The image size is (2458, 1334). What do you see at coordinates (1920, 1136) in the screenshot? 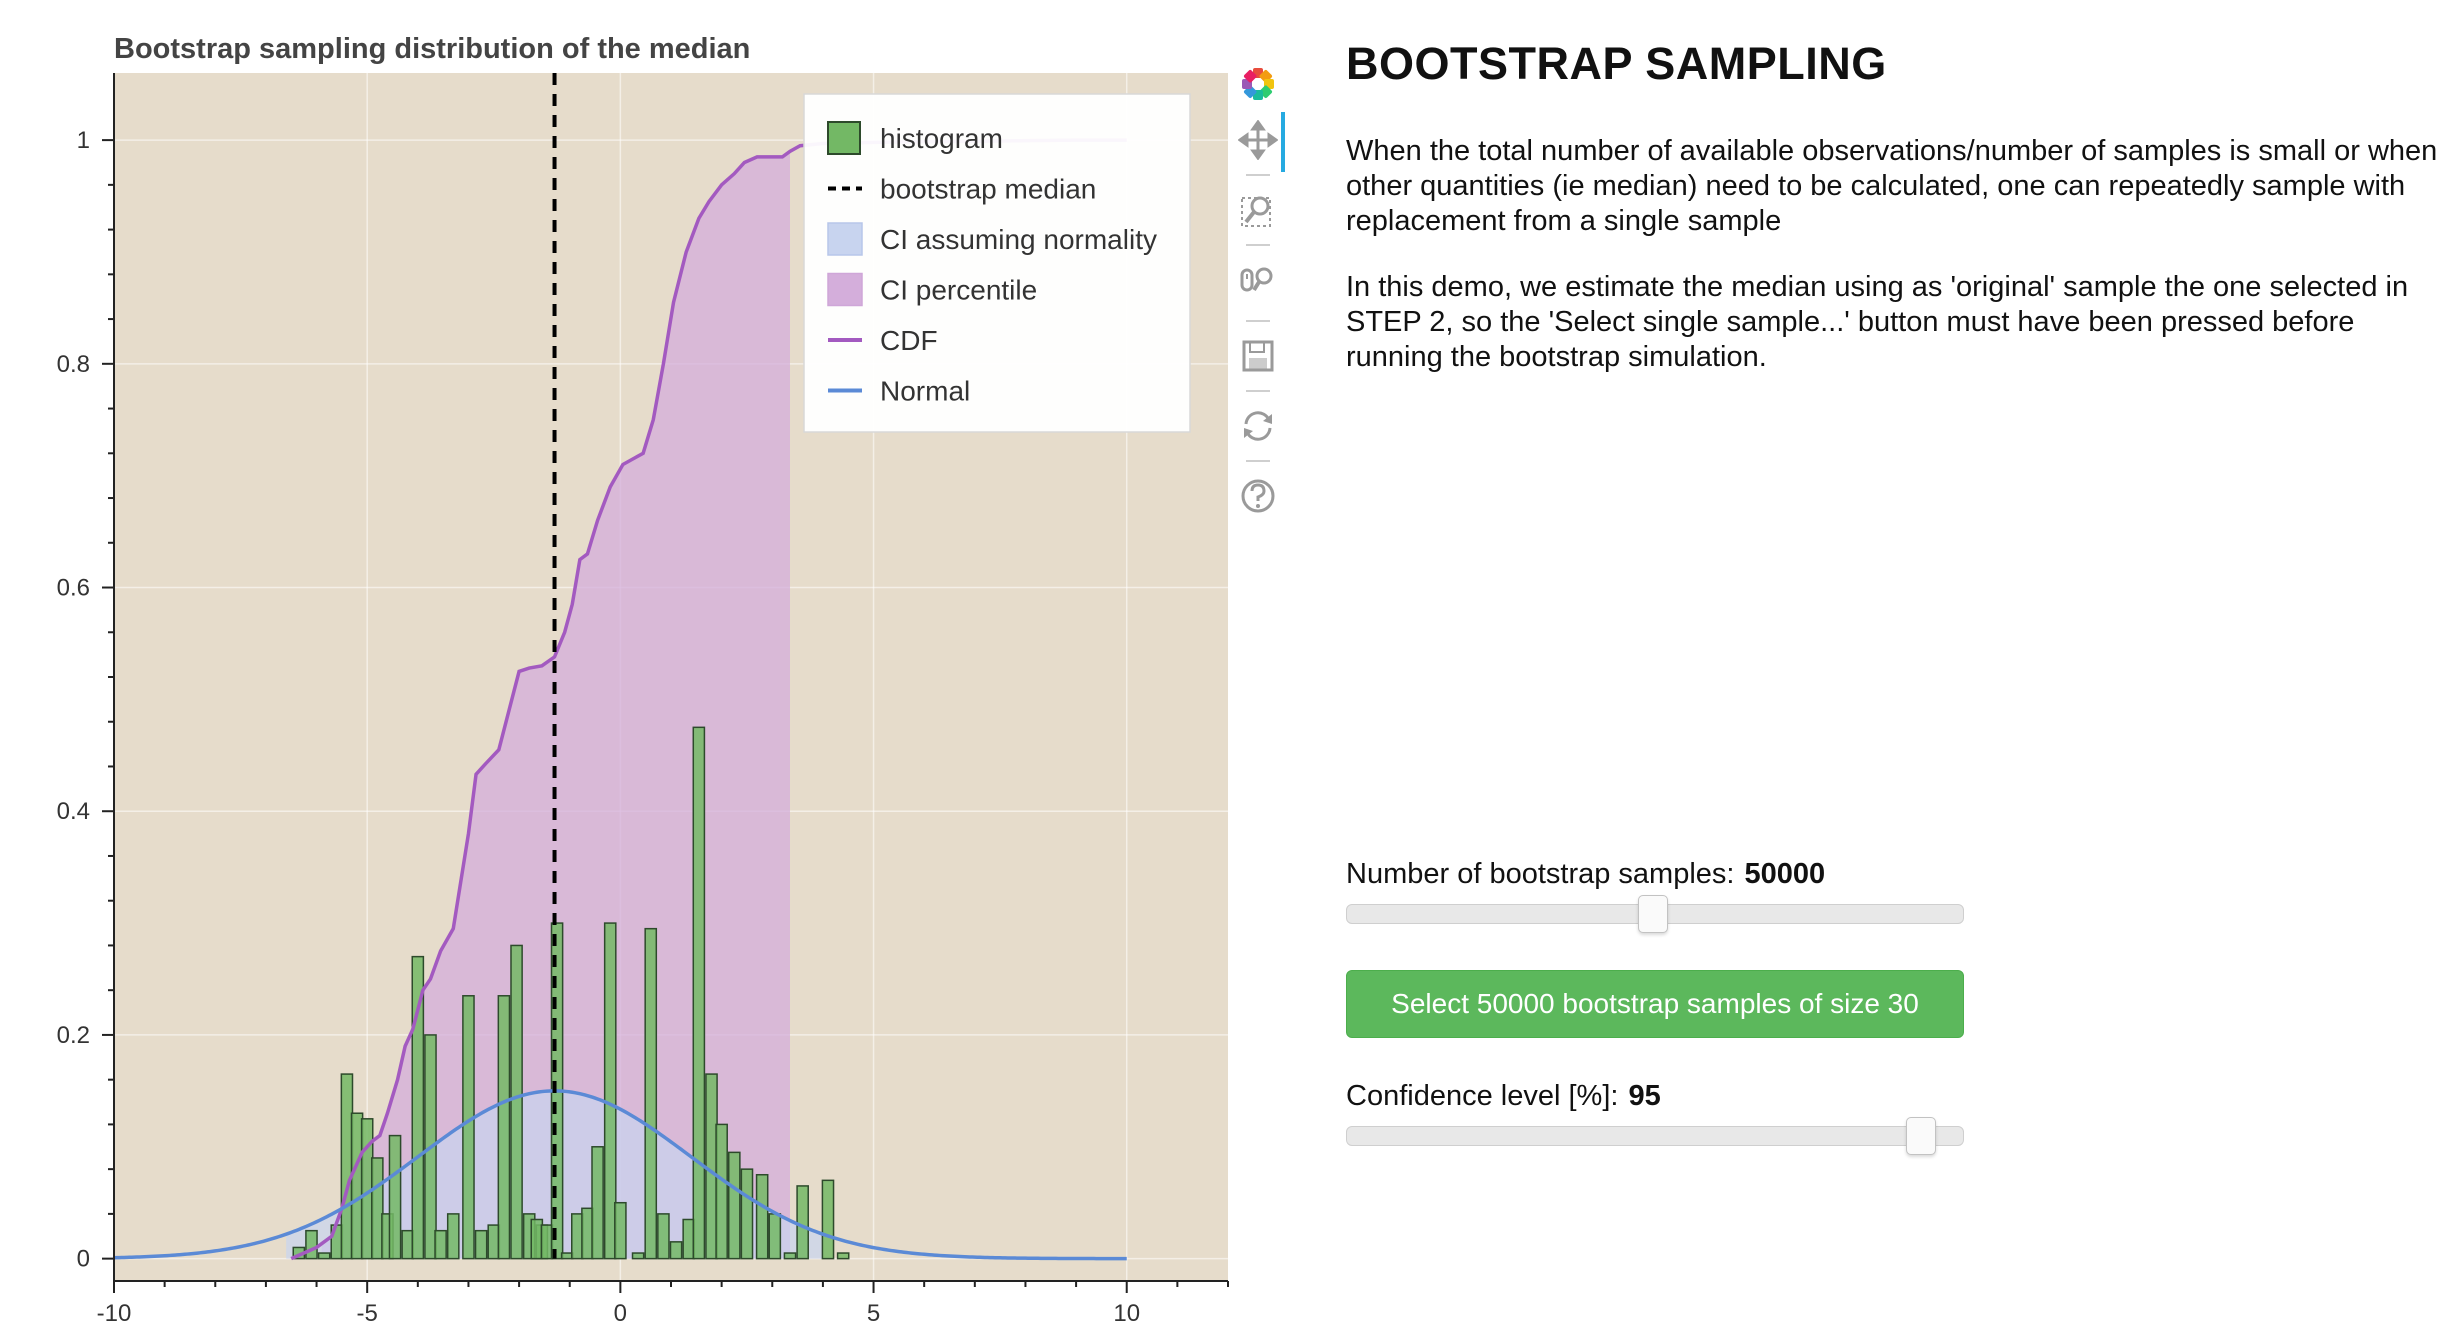
I see `confidence-slider-handle` at bounding box center [1920, 1136].